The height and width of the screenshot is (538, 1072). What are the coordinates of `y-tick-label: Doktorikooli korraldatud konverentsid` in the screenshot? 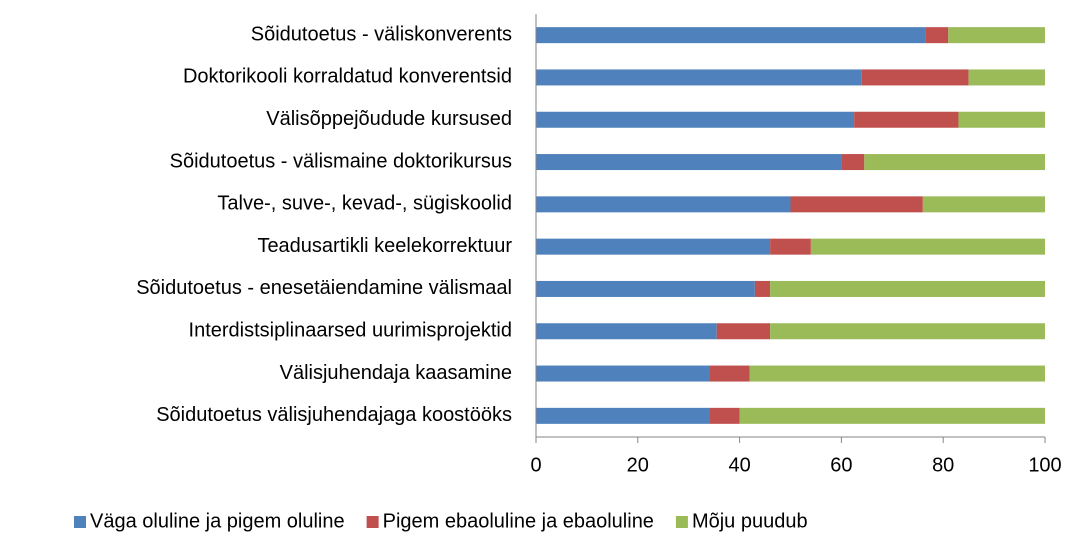 It's located at (347, 77).